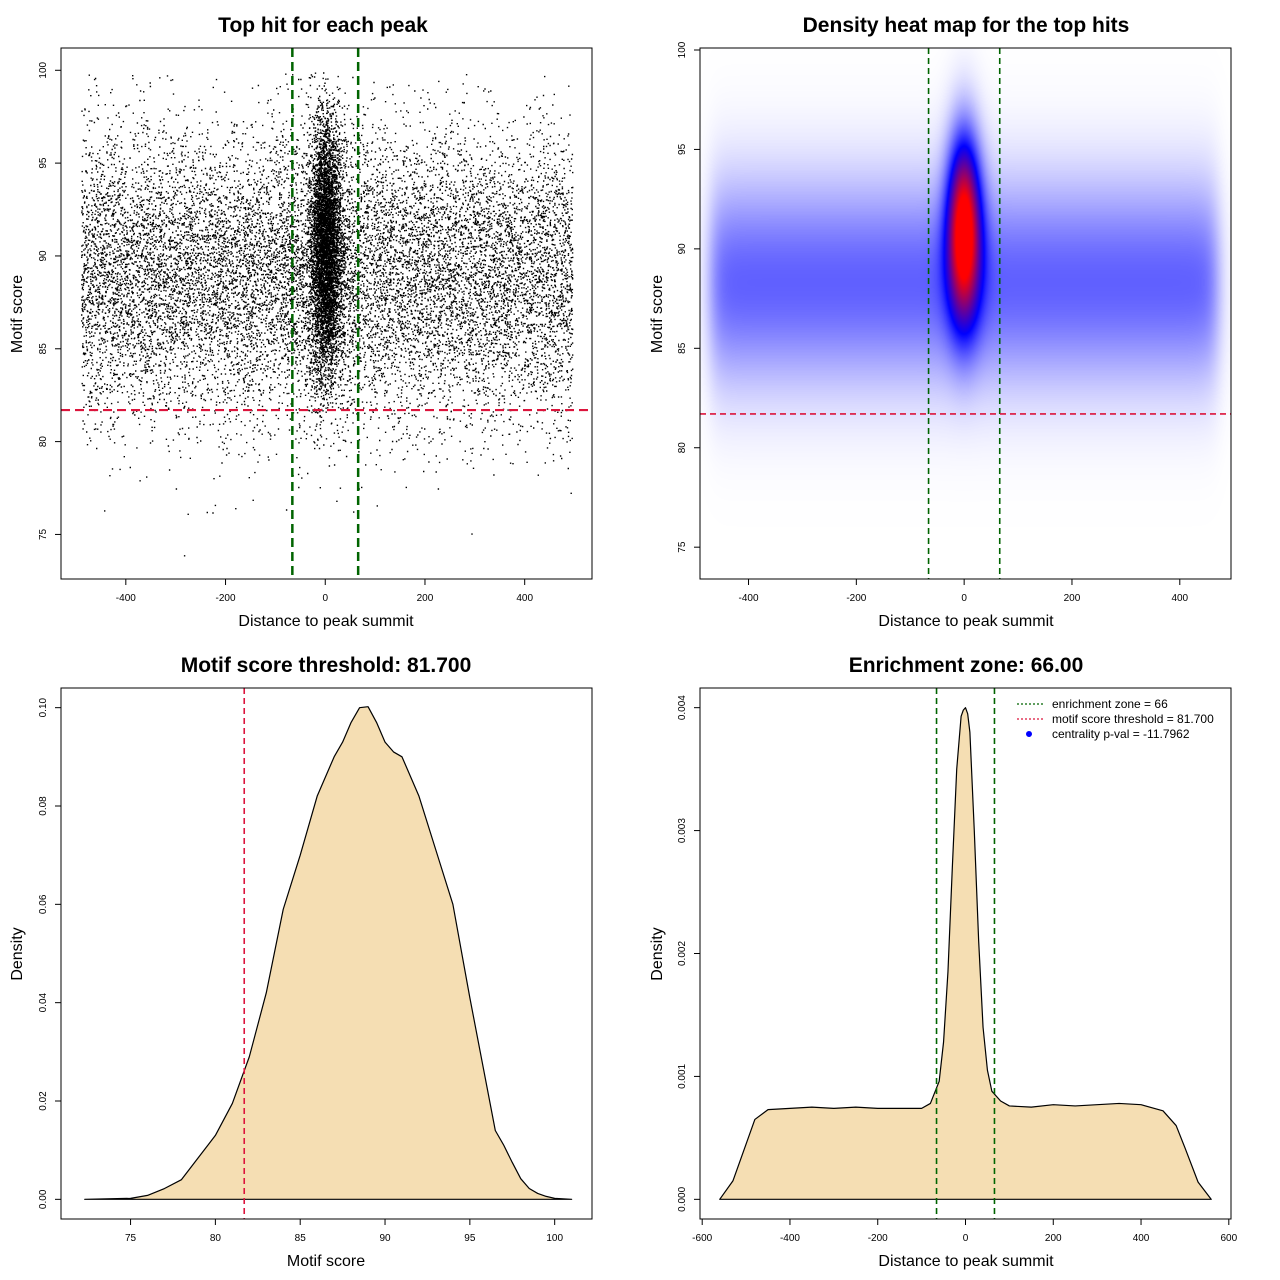  I want to click on distance-density-y-tick-label: 0.003, so click(682, 830).